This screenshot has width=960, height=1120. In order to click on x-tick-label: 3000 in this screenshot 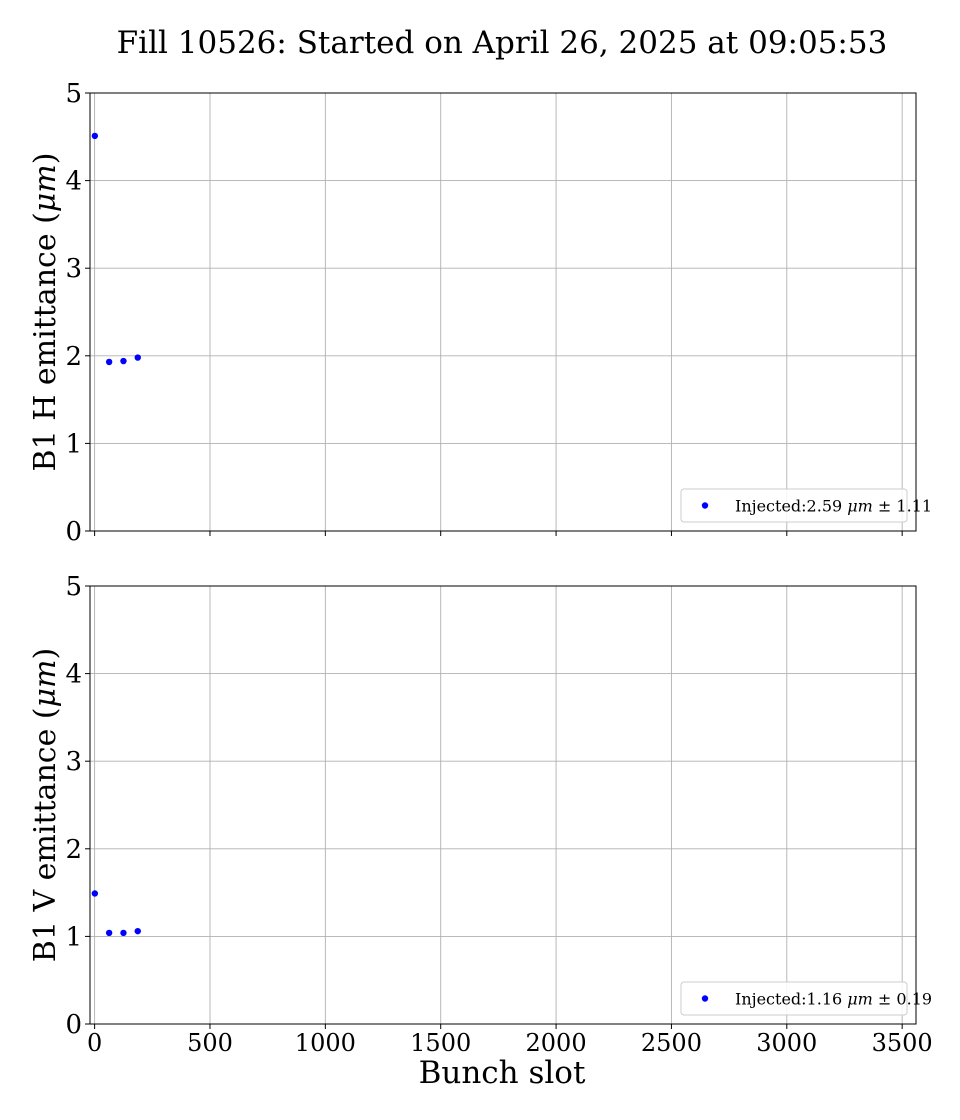, I will do `click(786, 1043)`.